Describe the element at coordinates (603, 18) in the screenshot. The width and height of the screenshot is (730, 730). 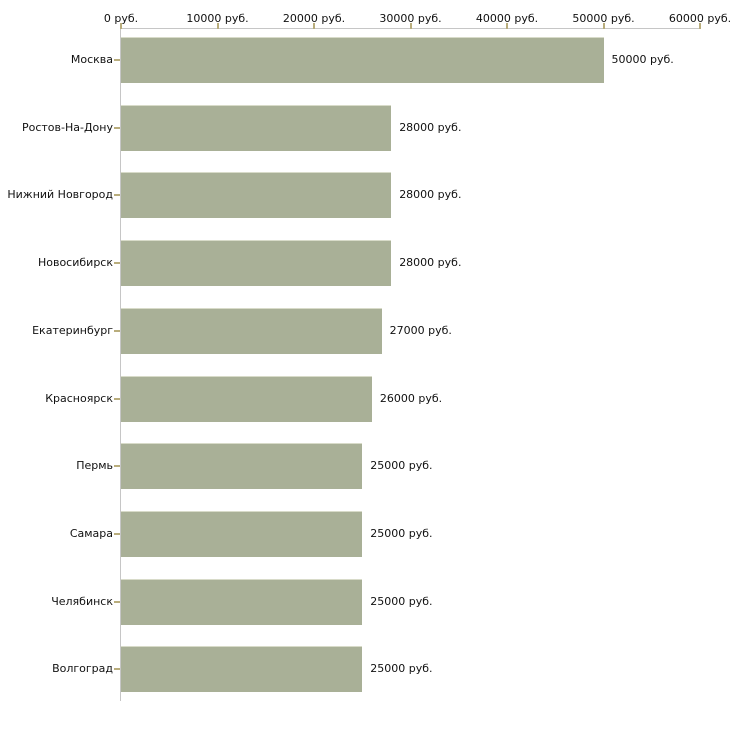
I see `x-axis-tick-label: 50000 руб.` at that location.